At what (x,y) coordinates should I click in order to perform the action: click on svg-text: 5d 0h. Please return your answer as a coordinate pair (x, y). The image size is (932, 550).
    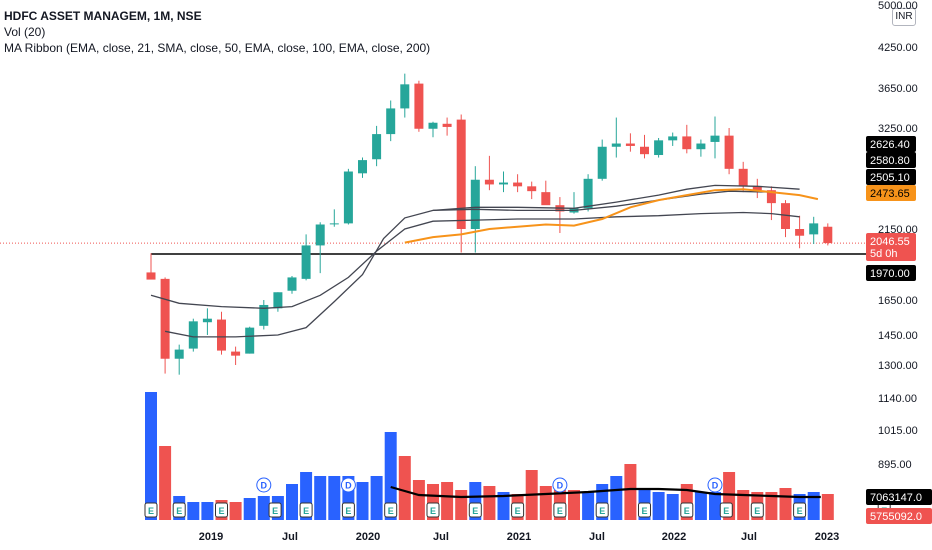
    Looking at the image, I should click on (884, 254).